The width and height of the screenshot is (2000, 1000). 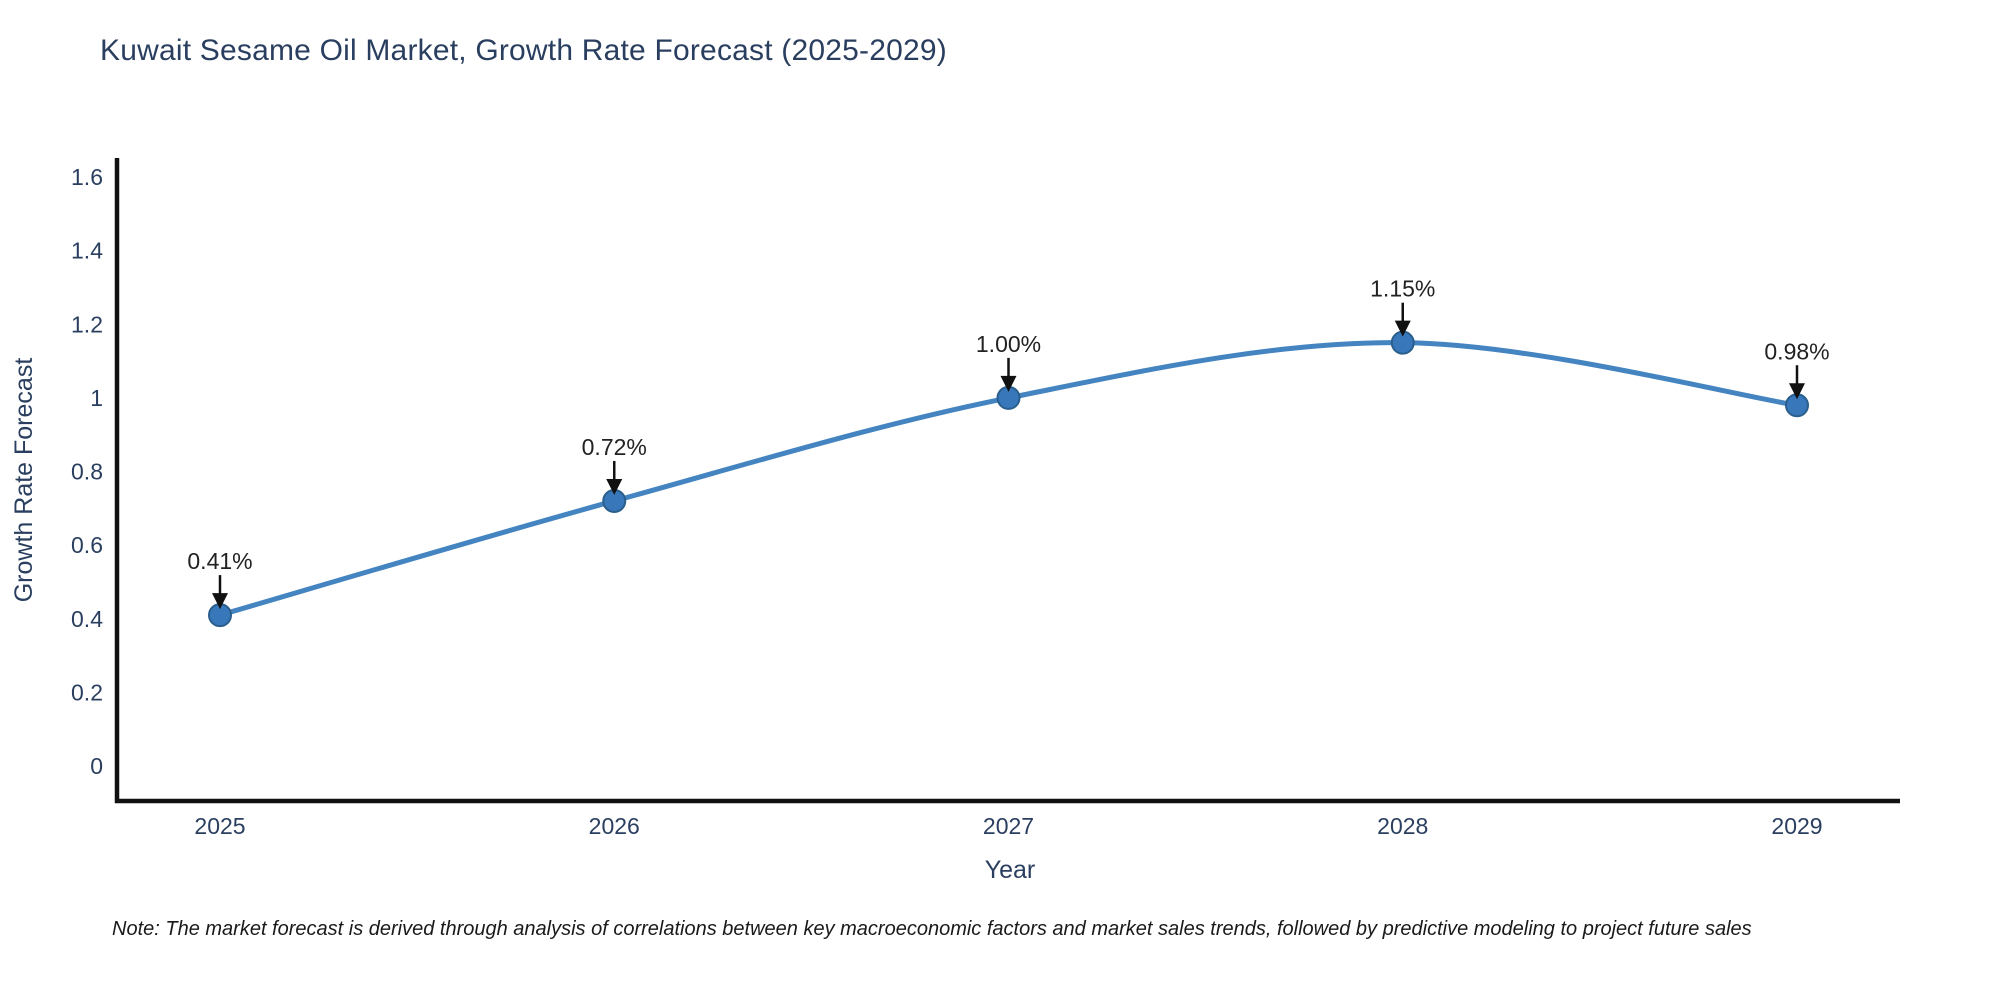 What do you see at coordinates (87, 545) in the screenshot?
I see `y-tick-label: 0.6` at bounding box center [87, 545].